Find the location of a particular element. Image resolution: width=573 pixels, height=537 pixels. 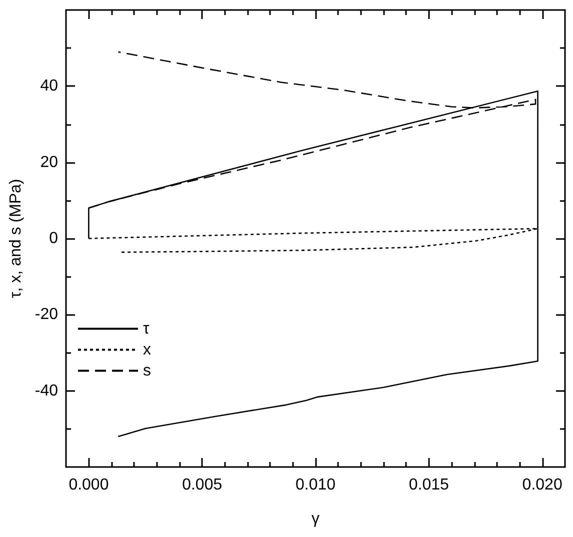

y-tick-label: -20 is located at coordinates (46, 315).